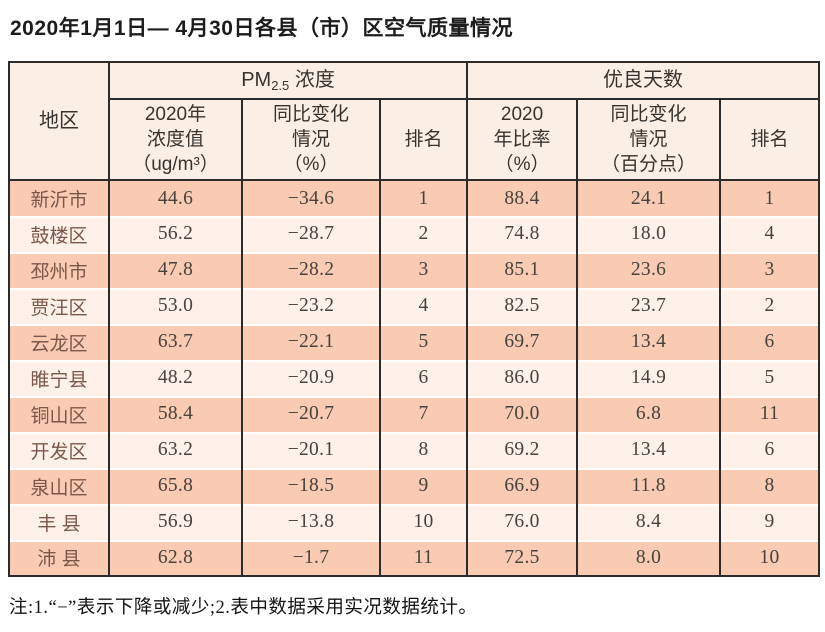  Describe the element at coordinates (423, 378) in the screenshot. I see `pm-rank-cell: 6` at that location.